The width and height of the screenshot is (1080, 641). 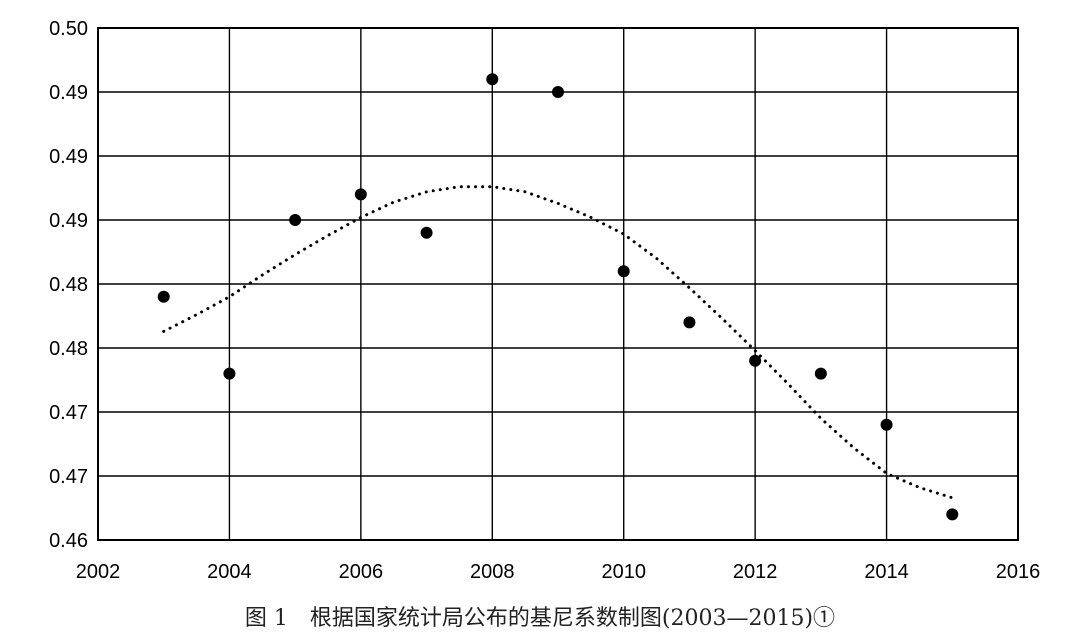 What do you see at coordinates (492, 572) in the screenshot?
I see `x-tick-label: 2008` at bounding box center [492, 572].